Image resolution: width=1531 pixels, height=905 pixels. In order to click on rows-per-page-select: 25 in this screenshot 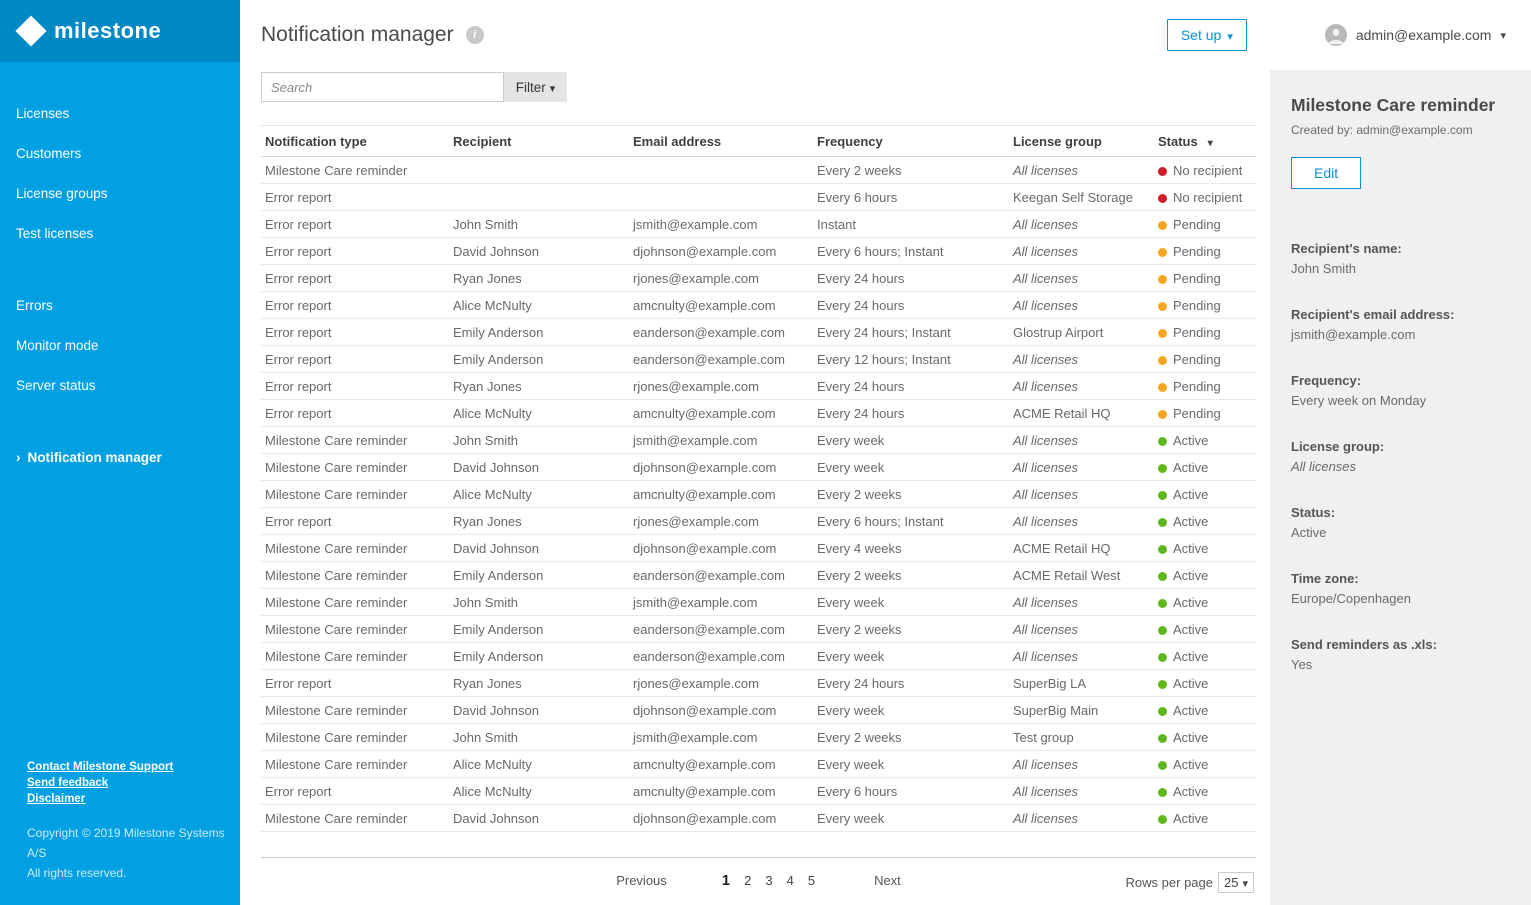, I will do `click(1236, 882)`.